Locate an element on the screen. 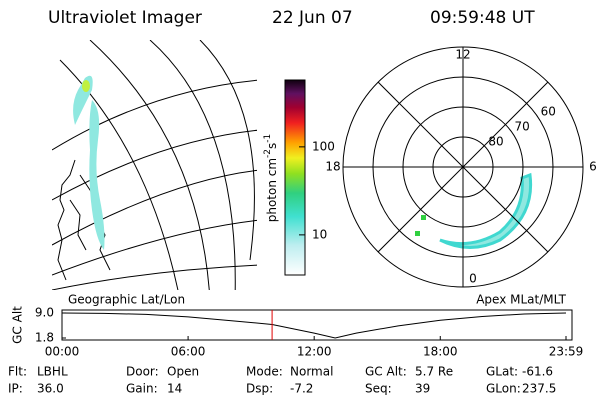 The width and height of the screenshot is (600, 400). field-value: 36.0 is located at coordinates (50, 389).